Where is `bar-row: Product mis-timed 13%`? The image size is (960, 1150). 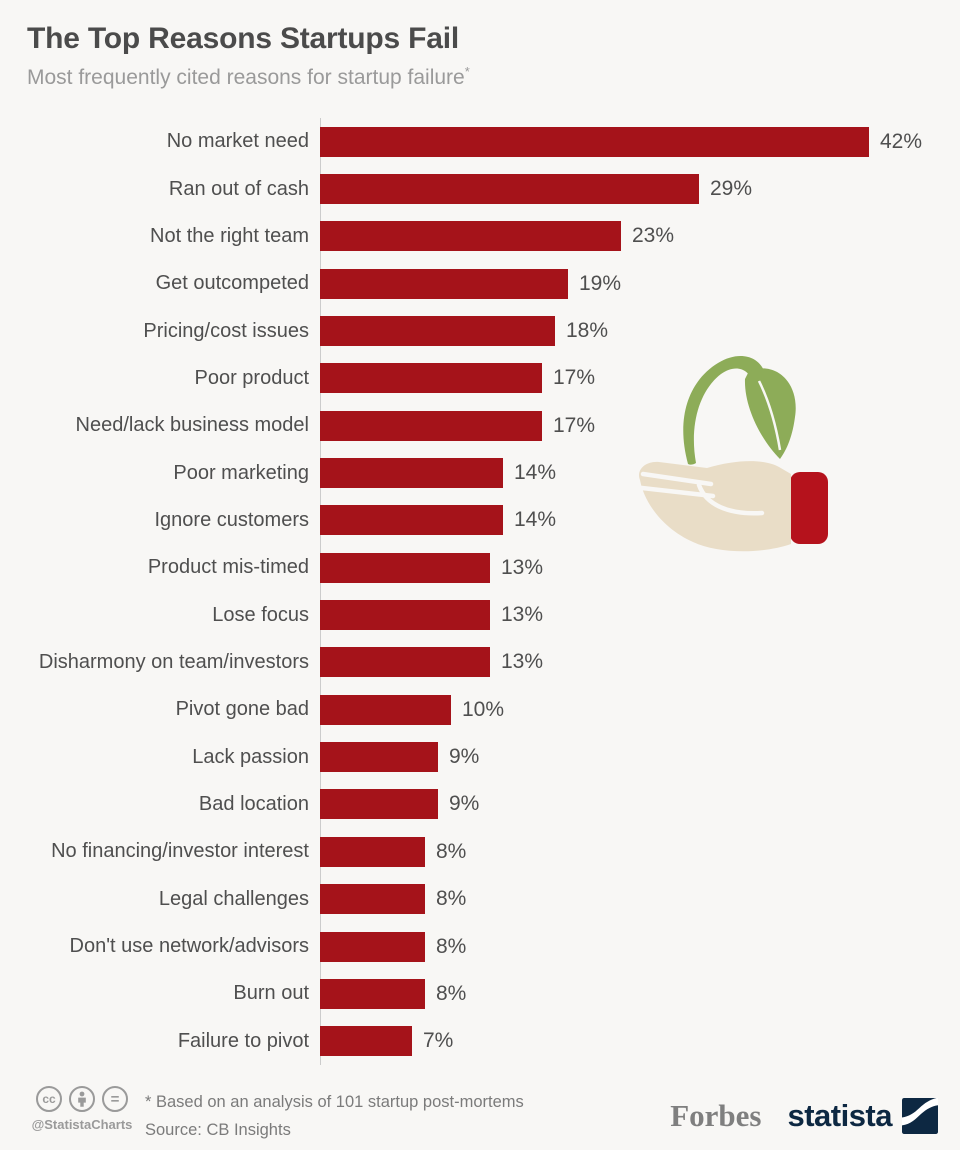 bar-row: Product mis-timed 13% is located at coordinates (480, 567).